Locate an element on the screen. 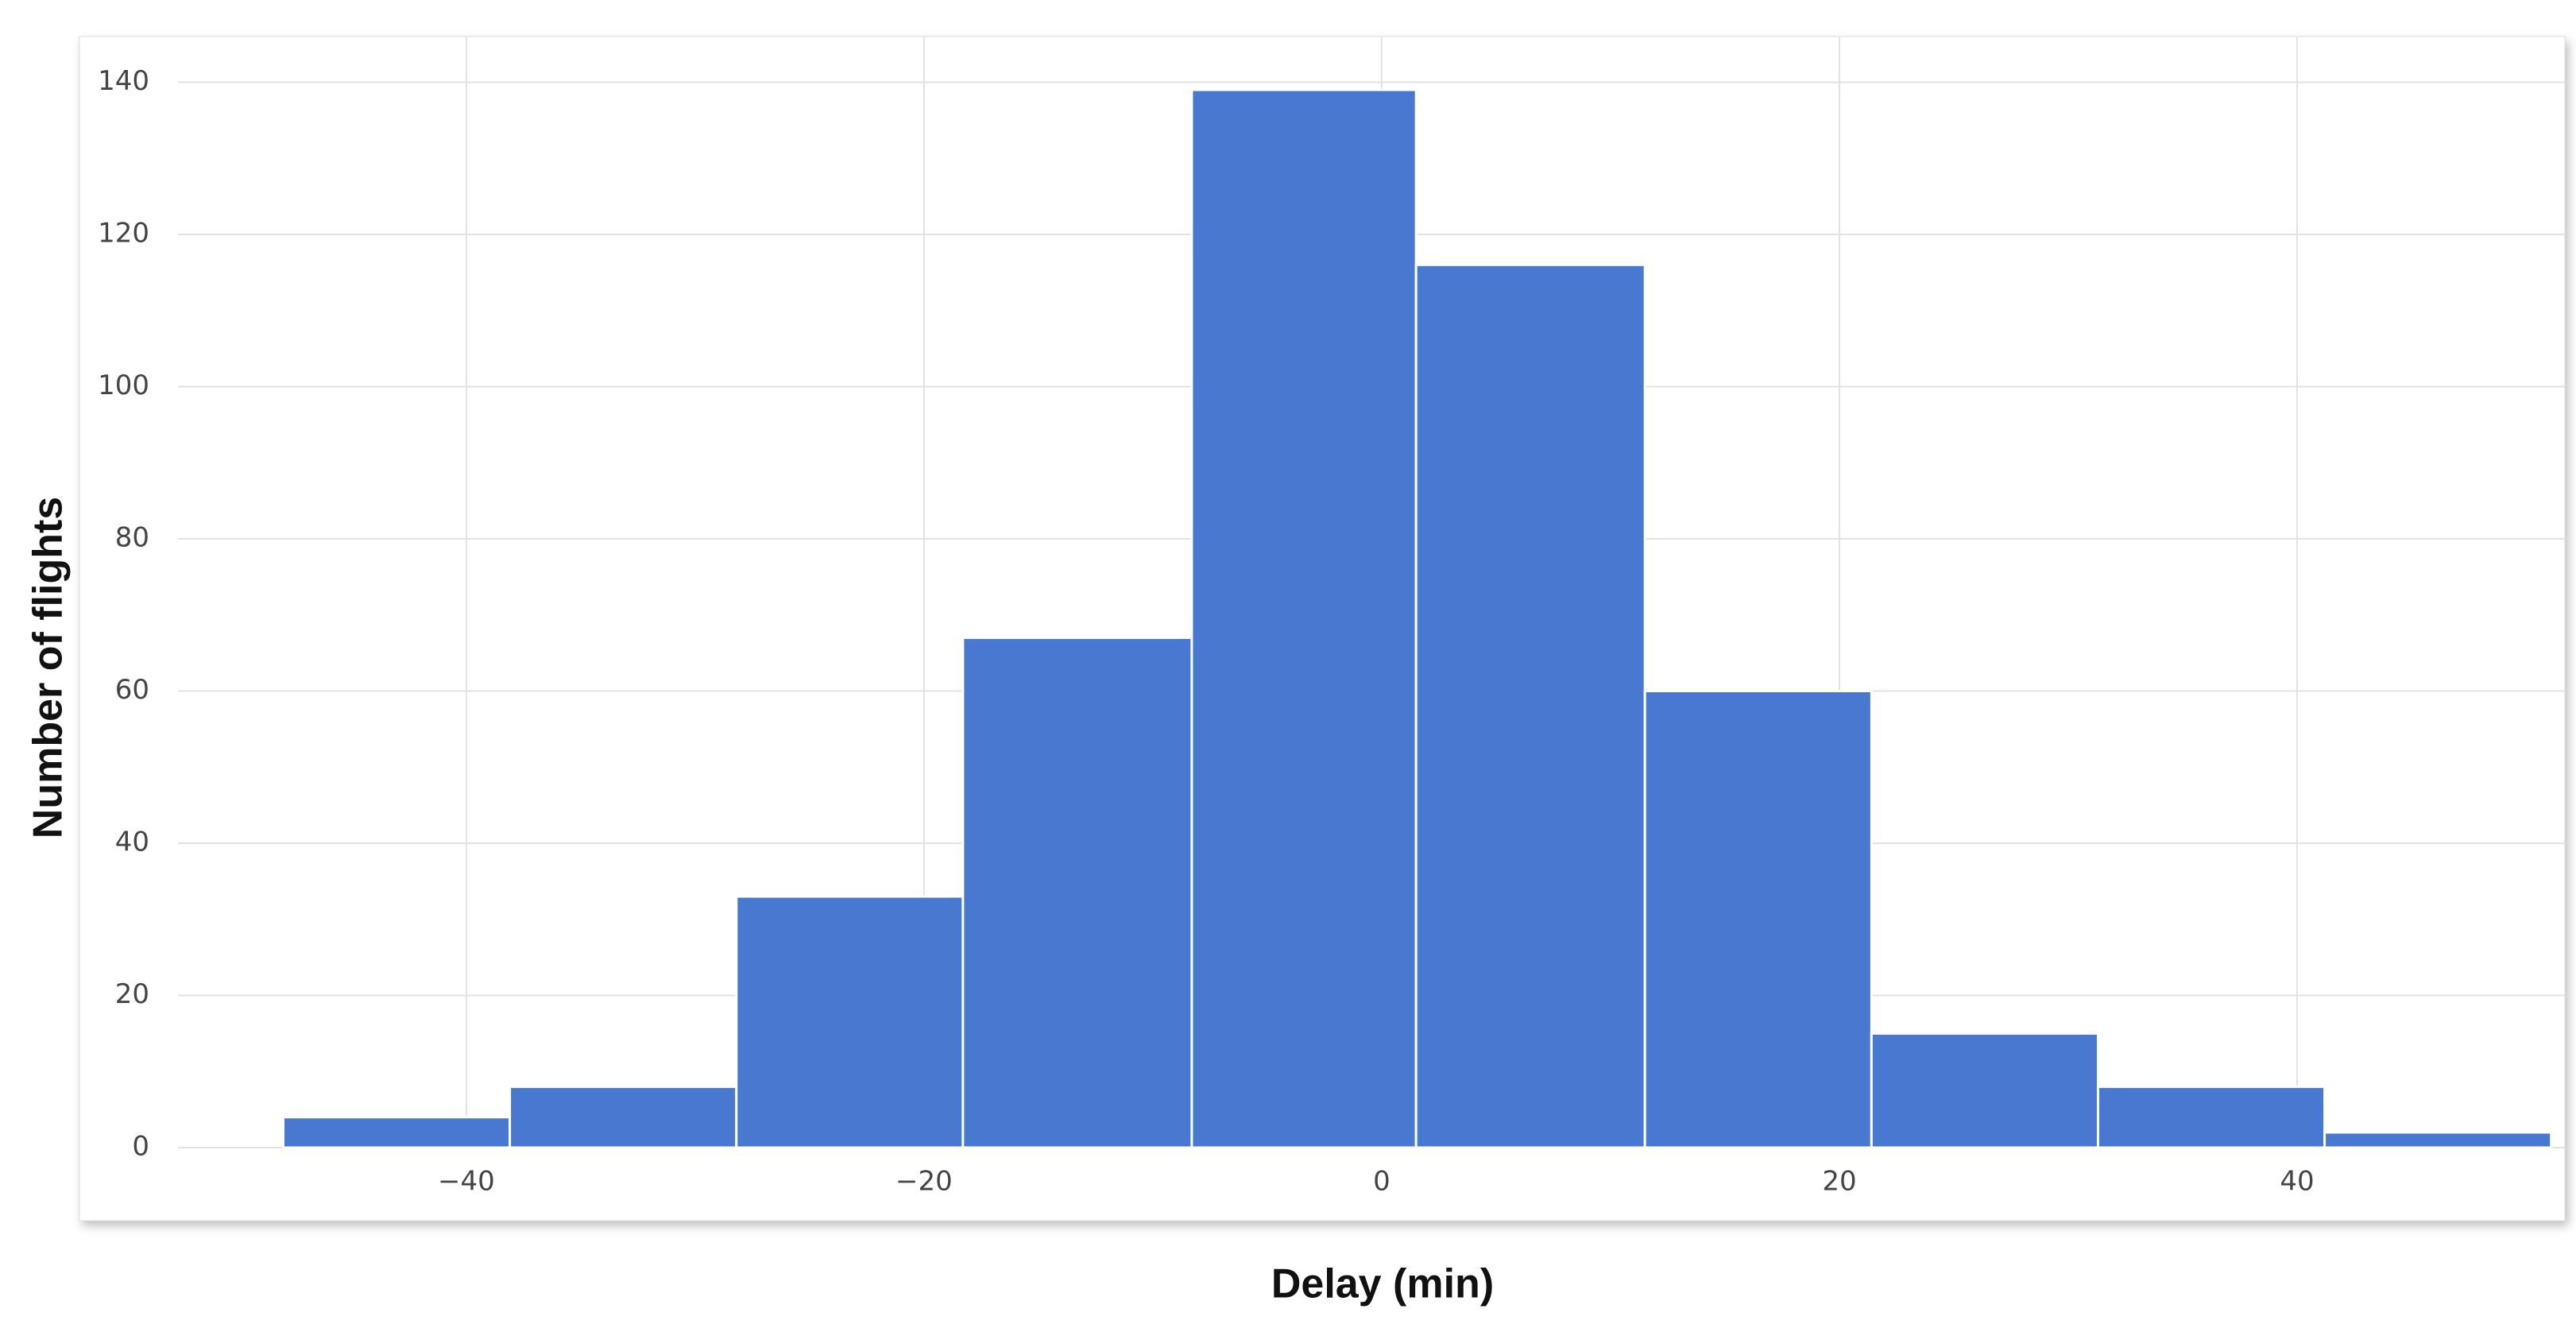 Image resolution: width=2576 pixels, height=1332 pixels. x-tick-label: 0 is located at coordinates (1381, 1182).